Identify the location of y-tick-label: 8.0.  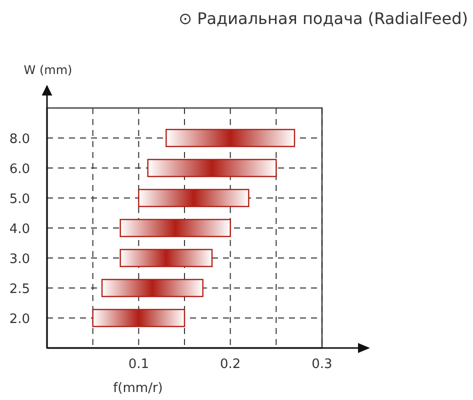
(19, 139).